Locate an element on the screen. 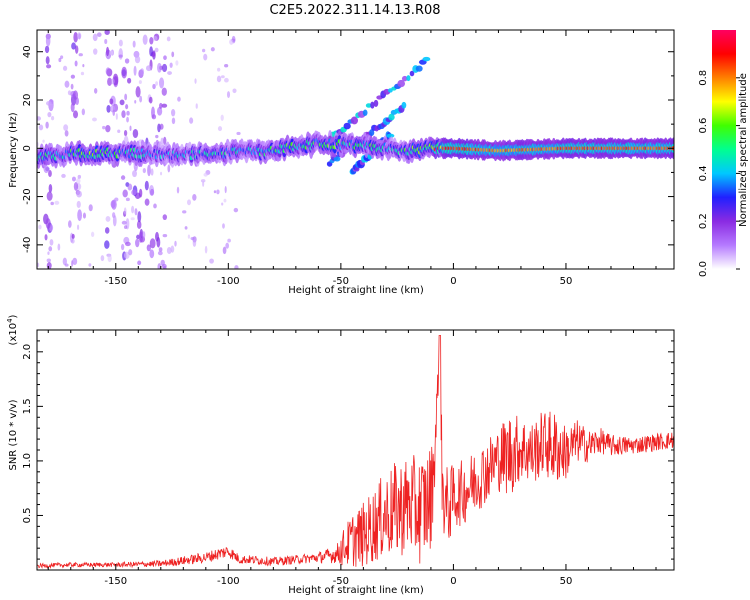 This screenshot has height=600, width=750. colorbar-tick-label: 0.6 is located at coordinates (703, 126).